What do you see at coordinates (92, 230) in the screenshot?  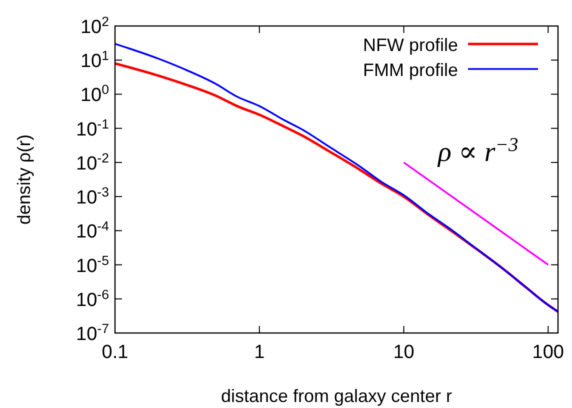 I see `y-tick-label: 10$^{-4}$` at bounding box center [92, 230].